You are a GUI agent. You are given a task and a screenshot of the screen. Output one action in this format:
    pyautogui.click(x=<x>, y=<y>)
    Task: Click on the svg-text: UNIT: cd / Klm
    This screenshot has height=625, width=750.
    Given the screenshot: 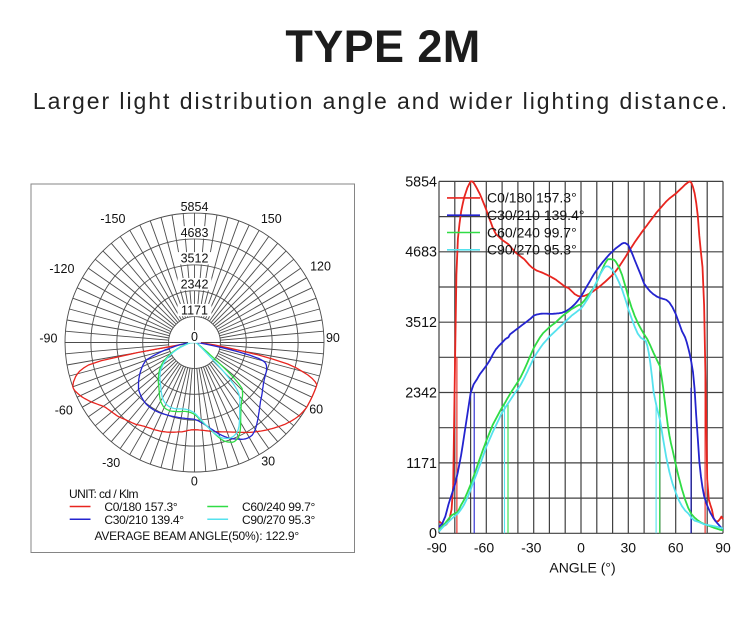 What is the action you would take?
    pyautogui.click(x=104, y=494)
    